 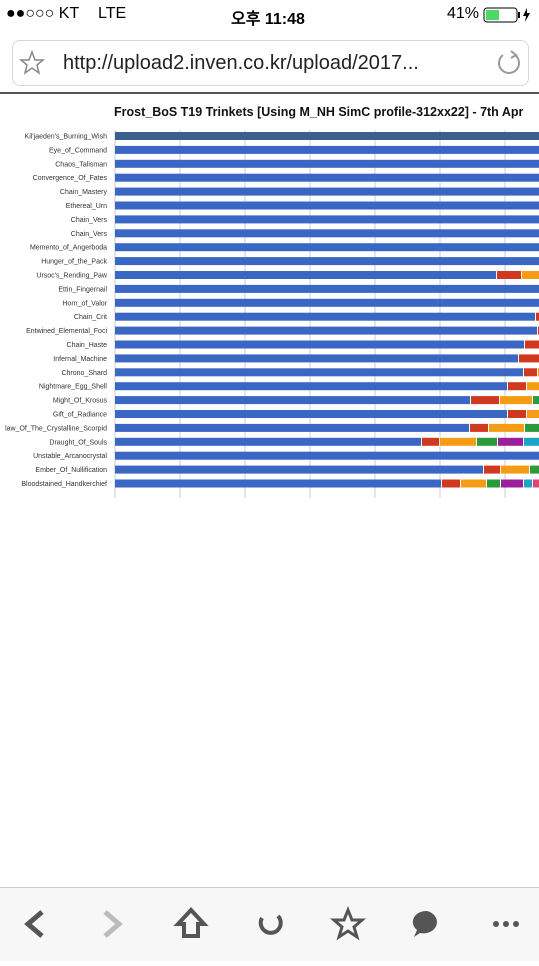 I want to click on row-label: Unstable_Arcanocrystal, so click(x=70, y=456).